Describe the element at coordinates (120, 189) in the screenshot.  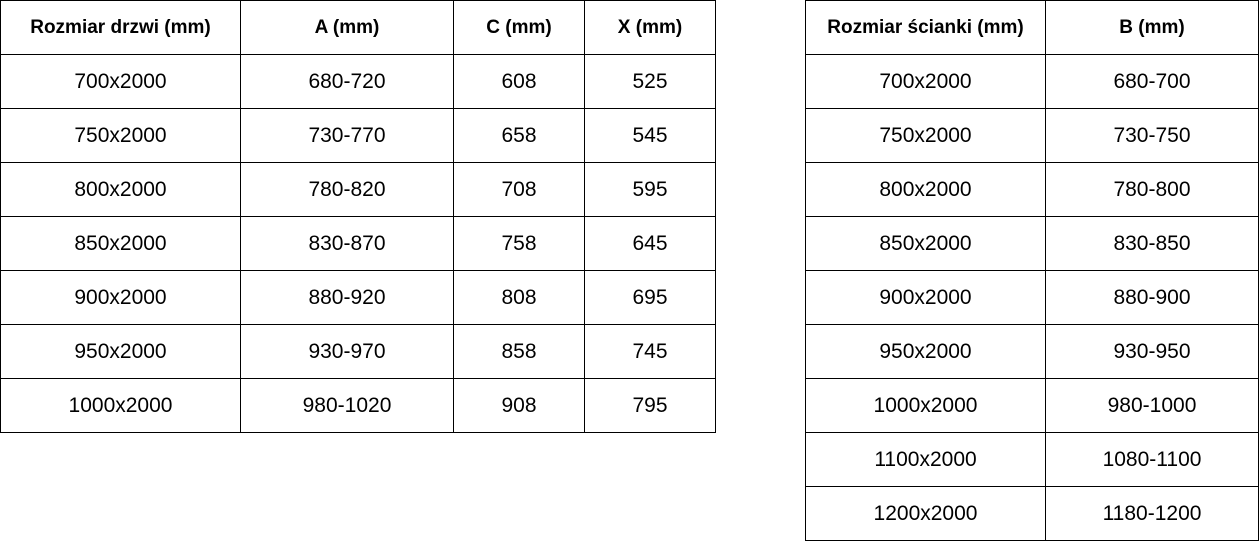
I see `door-size-cell: 800x2000` at that location.